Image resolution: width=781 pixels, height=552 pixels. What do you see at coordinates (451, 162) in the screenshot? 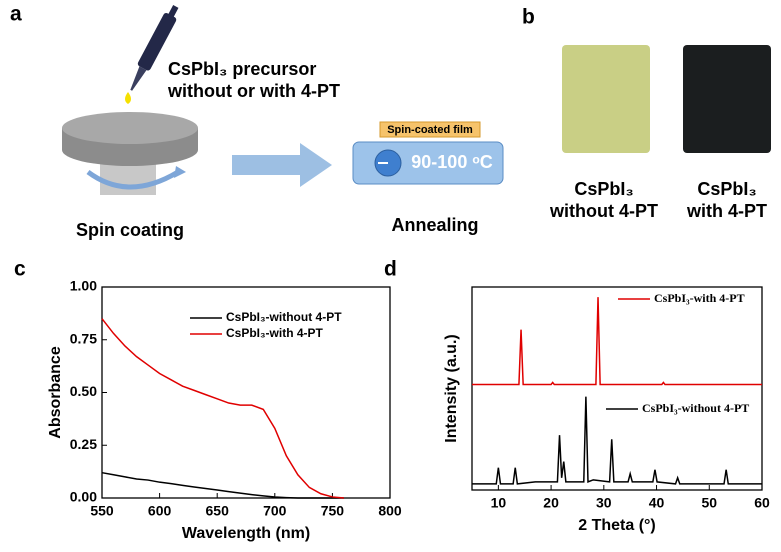
I see `temperature-label: 90-100 ᵒC` at bounding box center [451, 162].